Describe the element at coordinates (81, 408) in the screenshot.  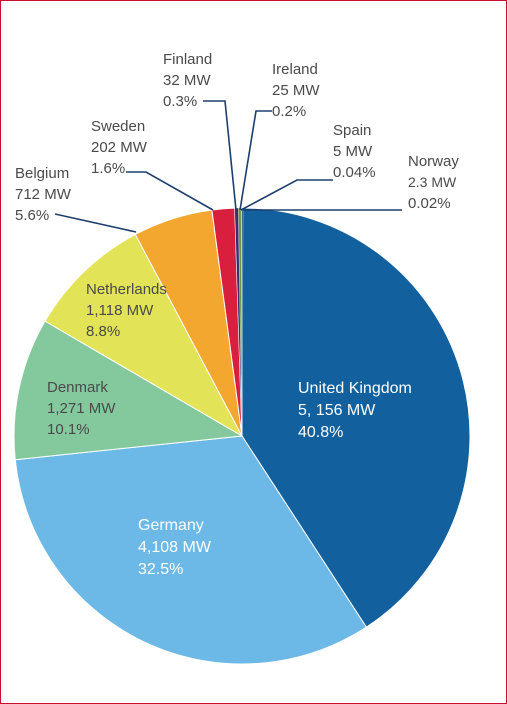
I see `slice-value-denmark: 1,271 MW` at that location.